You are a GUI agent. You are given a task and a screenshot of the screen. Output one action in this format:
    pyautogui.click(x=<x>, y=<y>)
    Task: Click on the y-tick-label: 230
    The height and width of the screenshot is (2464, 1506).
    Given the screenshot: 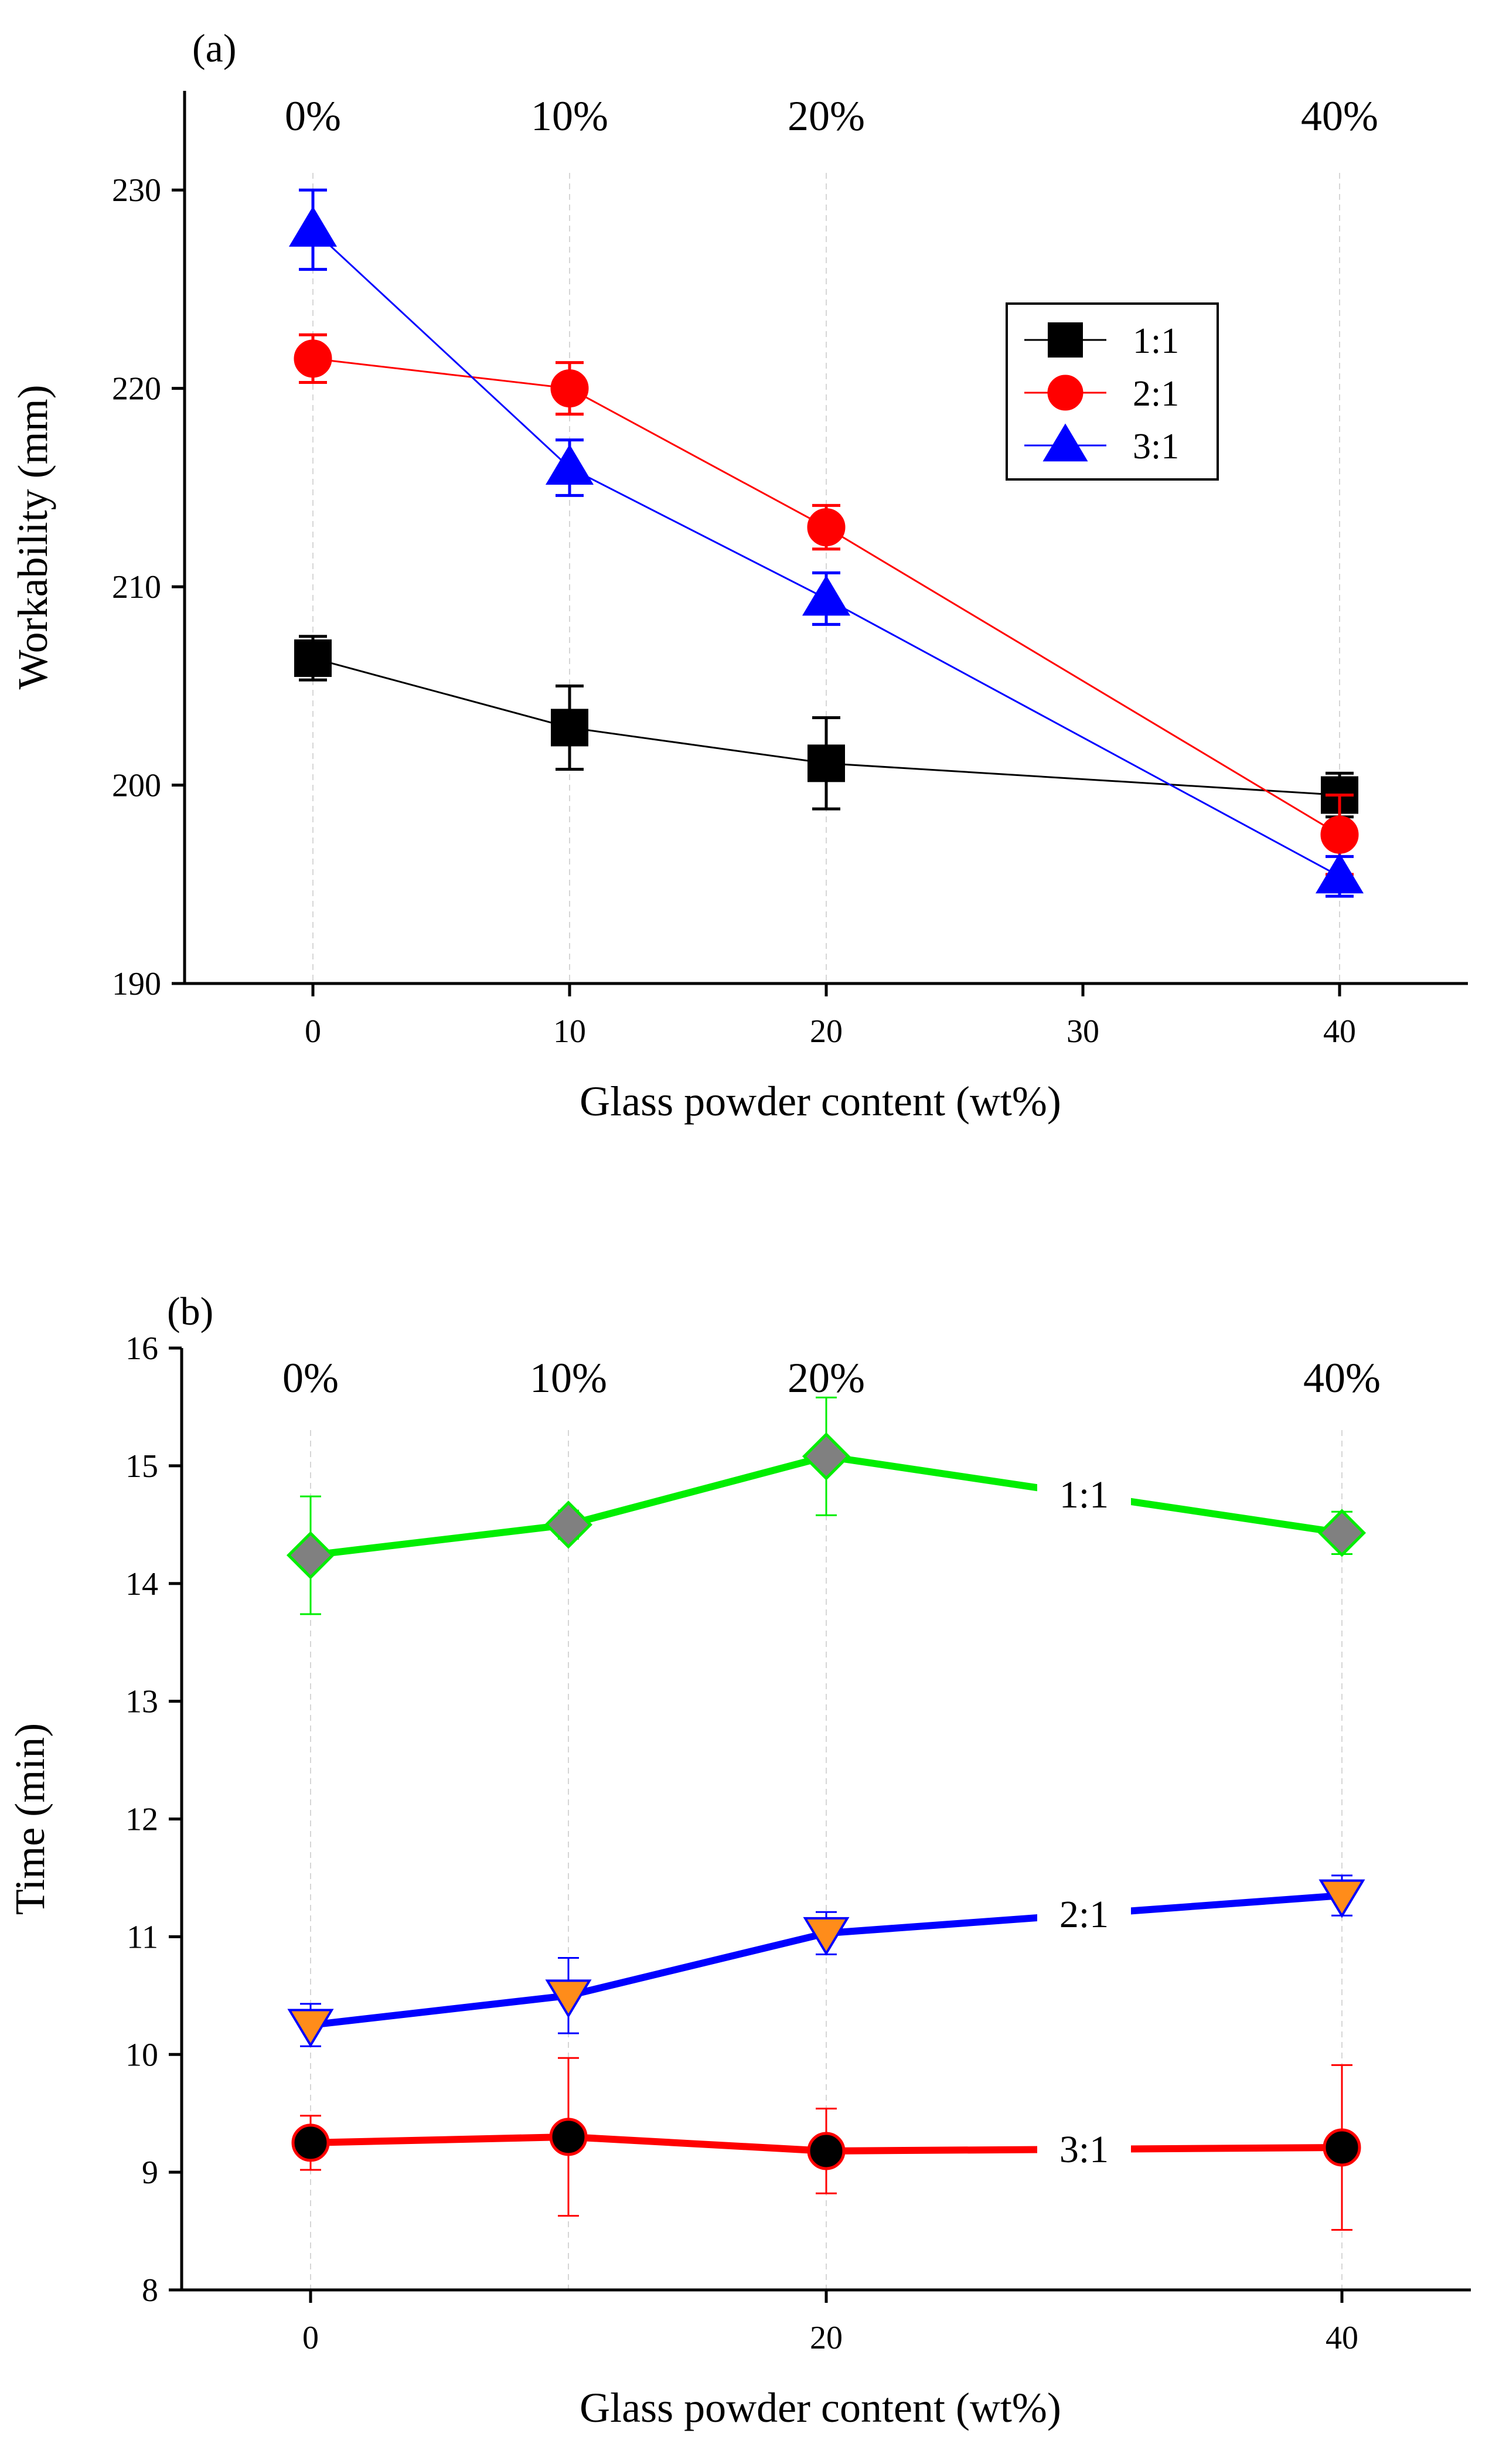 What is the action you would take?
    pyautogui.click(x=136, y=190)
    